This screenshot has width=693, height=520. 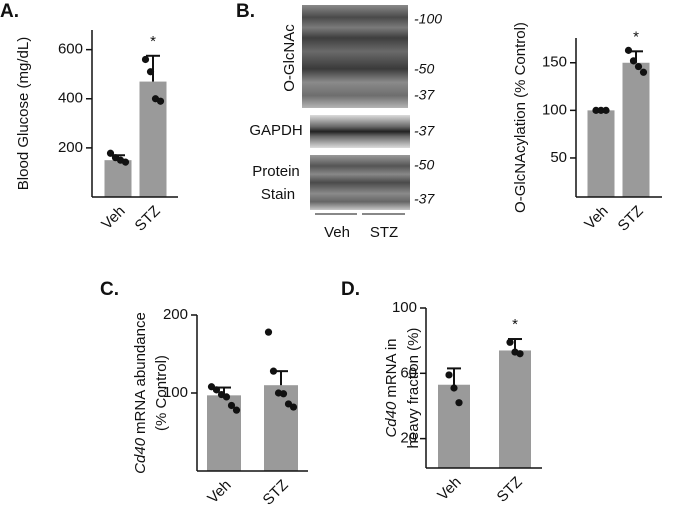 I want to click on y-axis-label-part: Blood Glucose (mg/dL), so click(x=23, y=113).